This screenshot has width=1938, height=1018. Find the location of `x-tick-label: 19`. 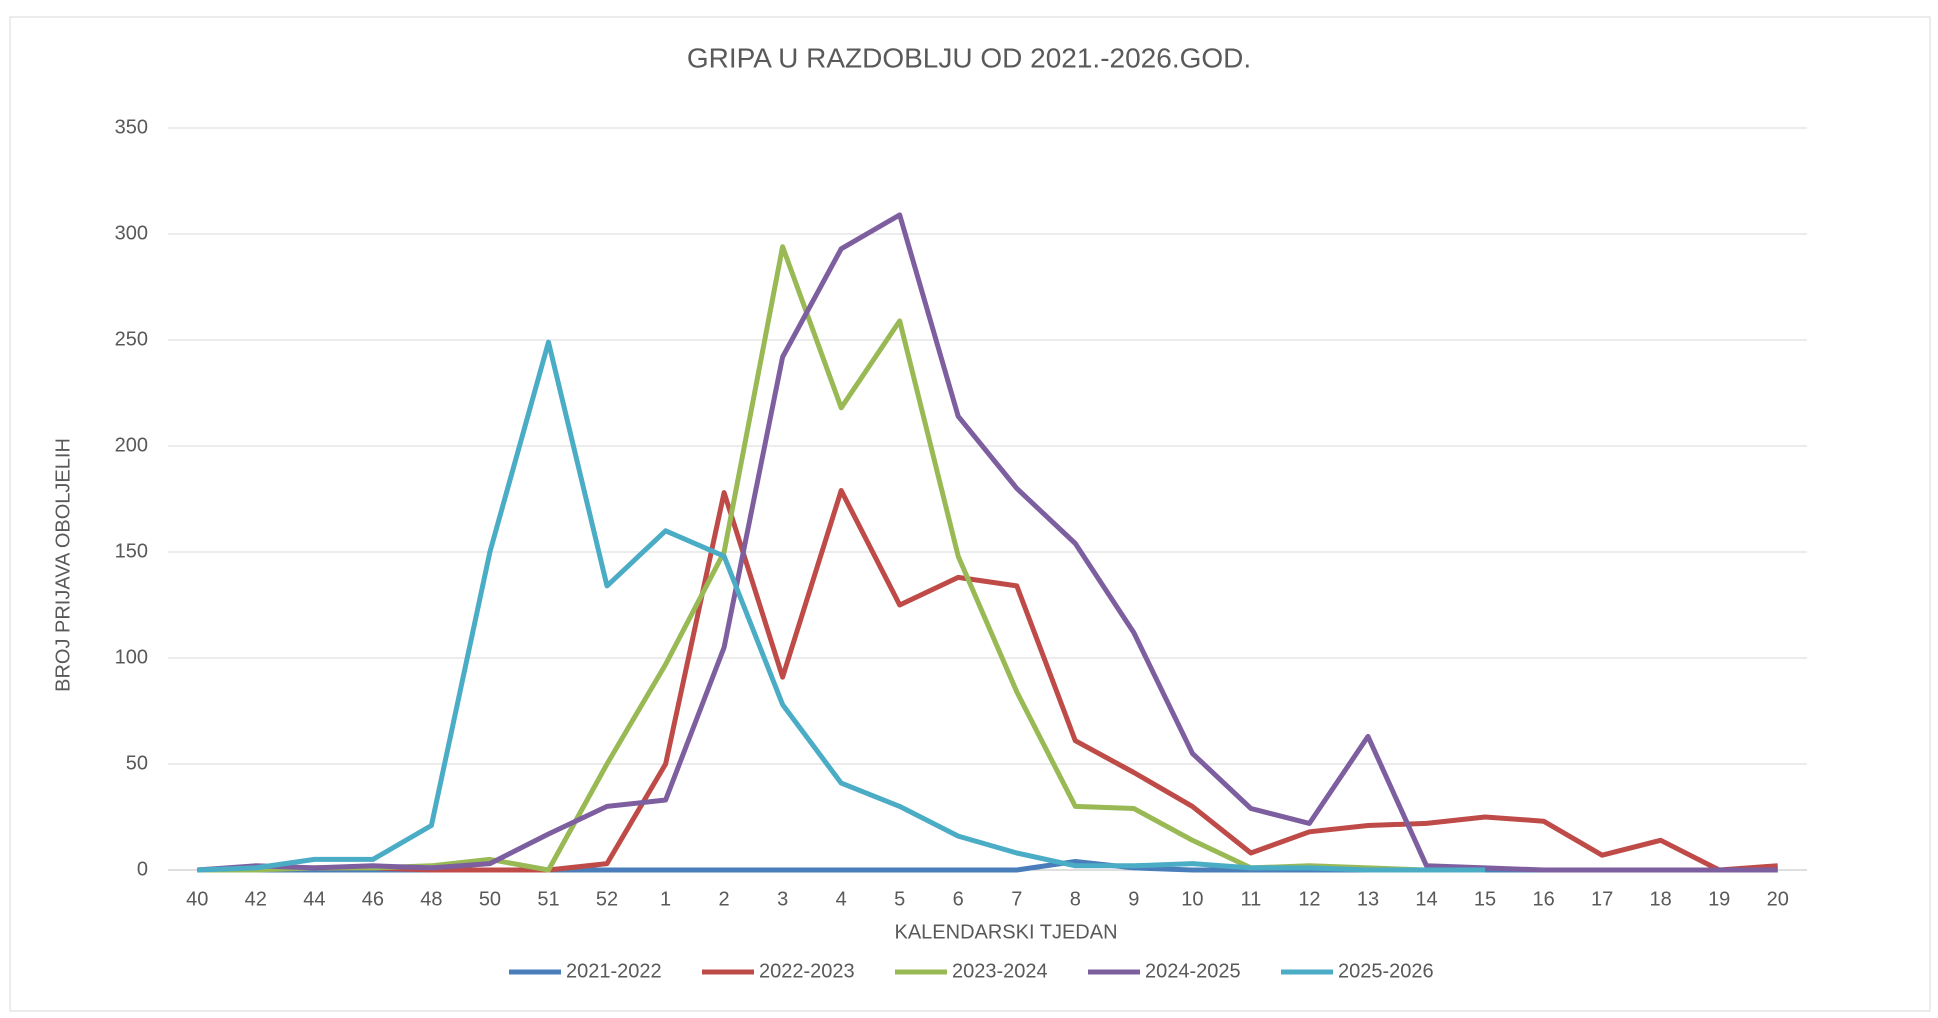

x-tick-label: 19 is located at coordinates (1719, 899).